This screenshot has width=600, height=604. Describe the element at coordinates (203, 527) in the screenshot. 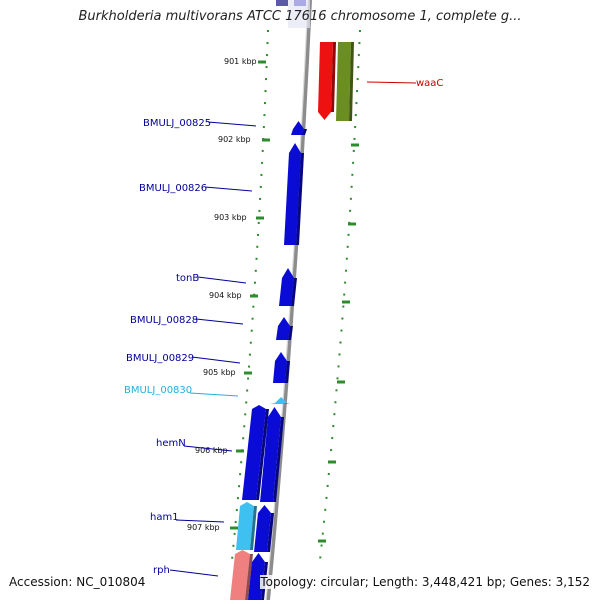

I see `kbp-tick-label: 907 kbp` at that location.